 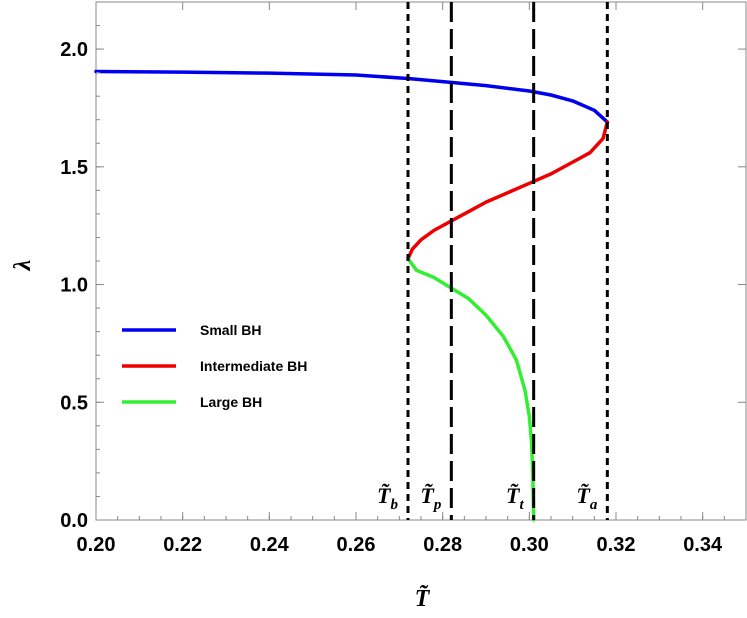 What do you see at coordinates (253, 366) in the screenshot?
I see `legend-label: Intermediate BH` at bounding box center [253, 366].